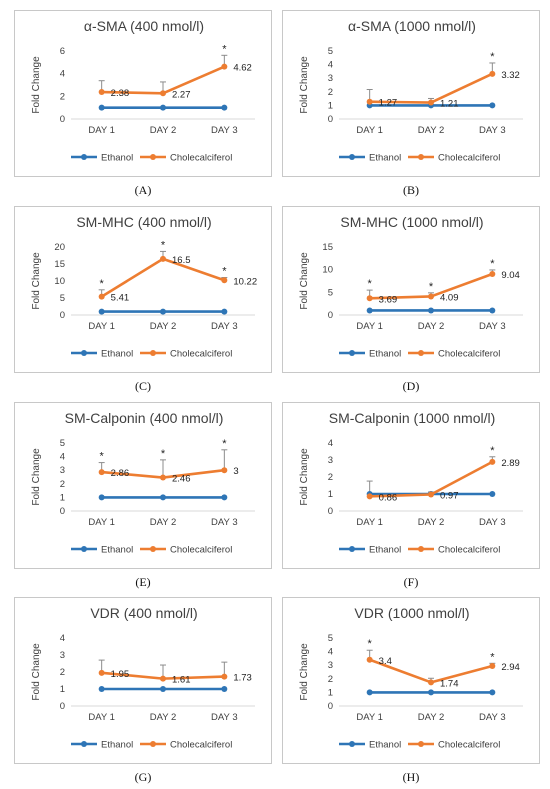 The width and height of the screenshot is (550, 789). What do you see at coordinates (449, 683) in the screenshot?
I see `data-label: 1.74` at bounding box center [449, 683].